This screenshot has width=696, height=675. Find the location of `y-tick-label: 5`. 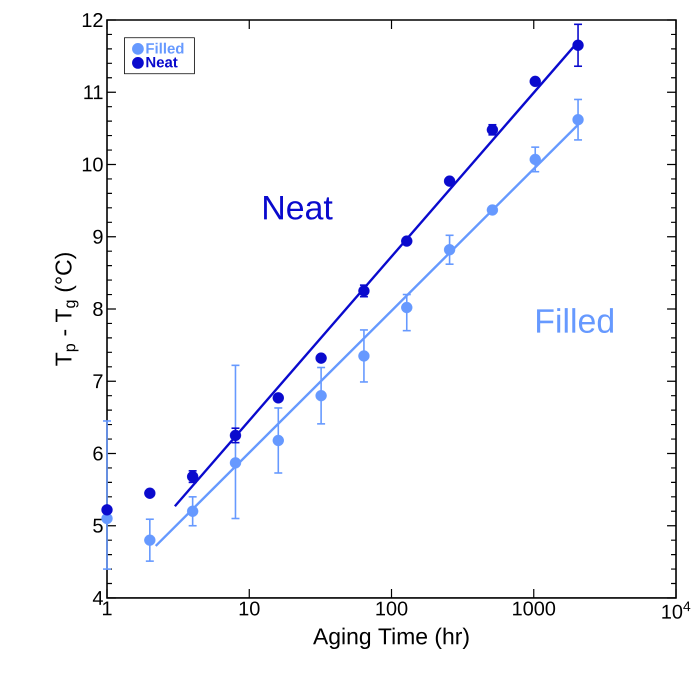

y-tick-label: 5 is located at coordinates (98, 525).